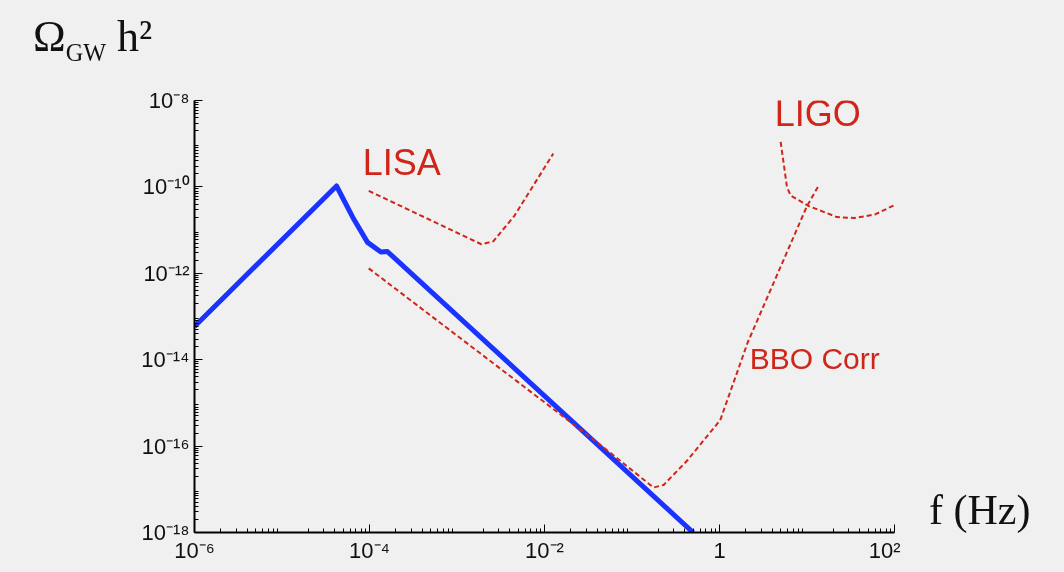 The image size is (1064, 572). Describe the element at coordinates (165, 360) in the screenshot. I see `y-tick-label: 10⁻¹⁴` at that location.